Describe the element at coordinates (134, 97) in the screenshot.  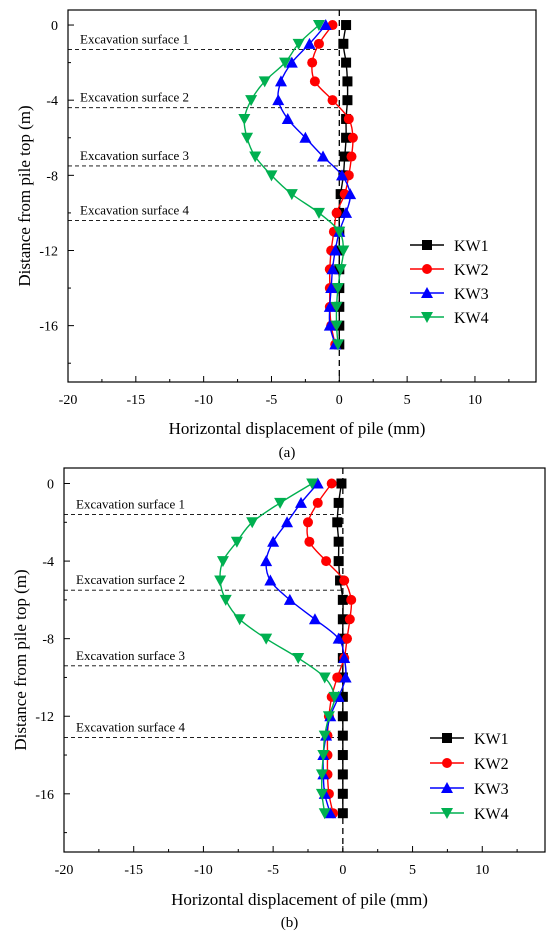
I see `excavation-surface-label: Excavation surface 2` at that location.